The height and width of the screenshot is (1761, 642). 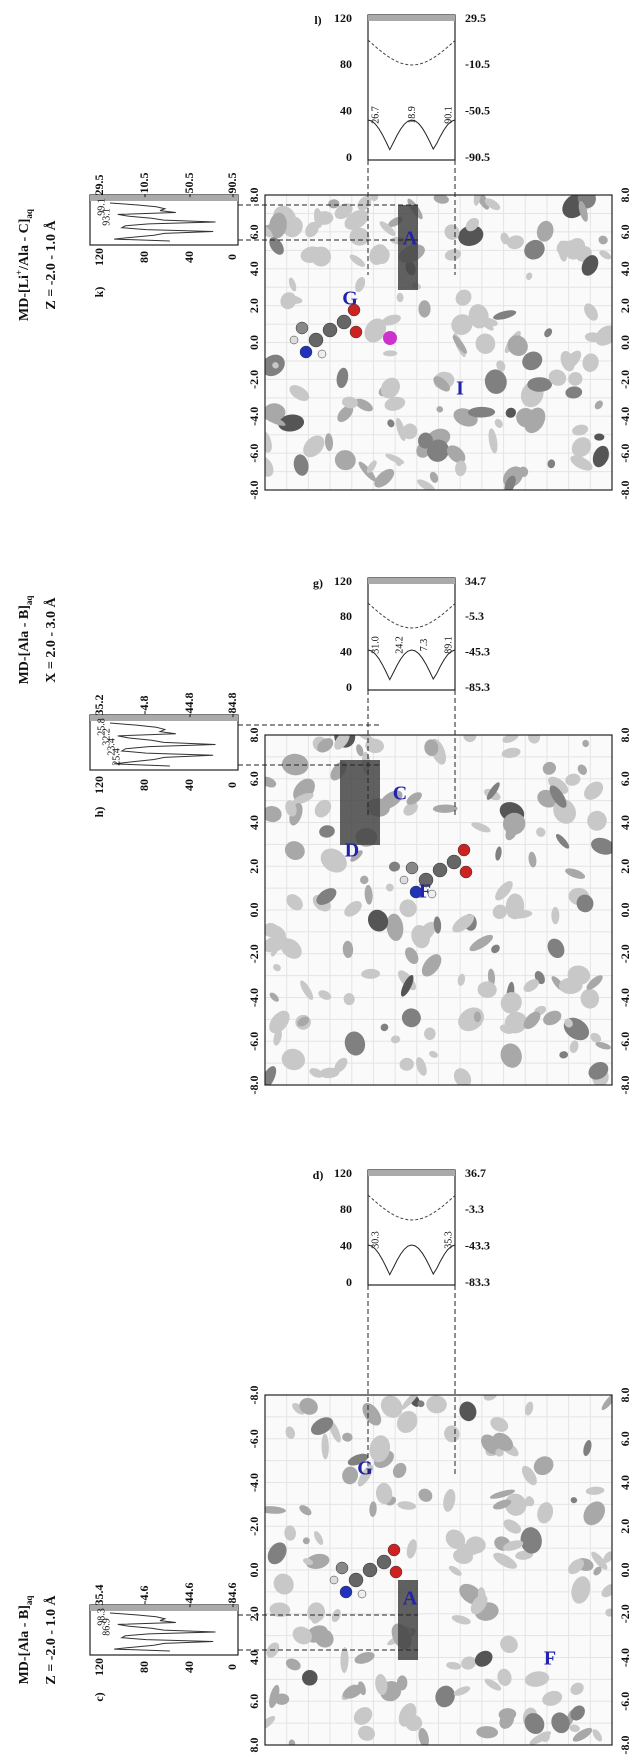 I want to click on map-bottom-tick-label: -6.0, so click(x=625, y=1701).